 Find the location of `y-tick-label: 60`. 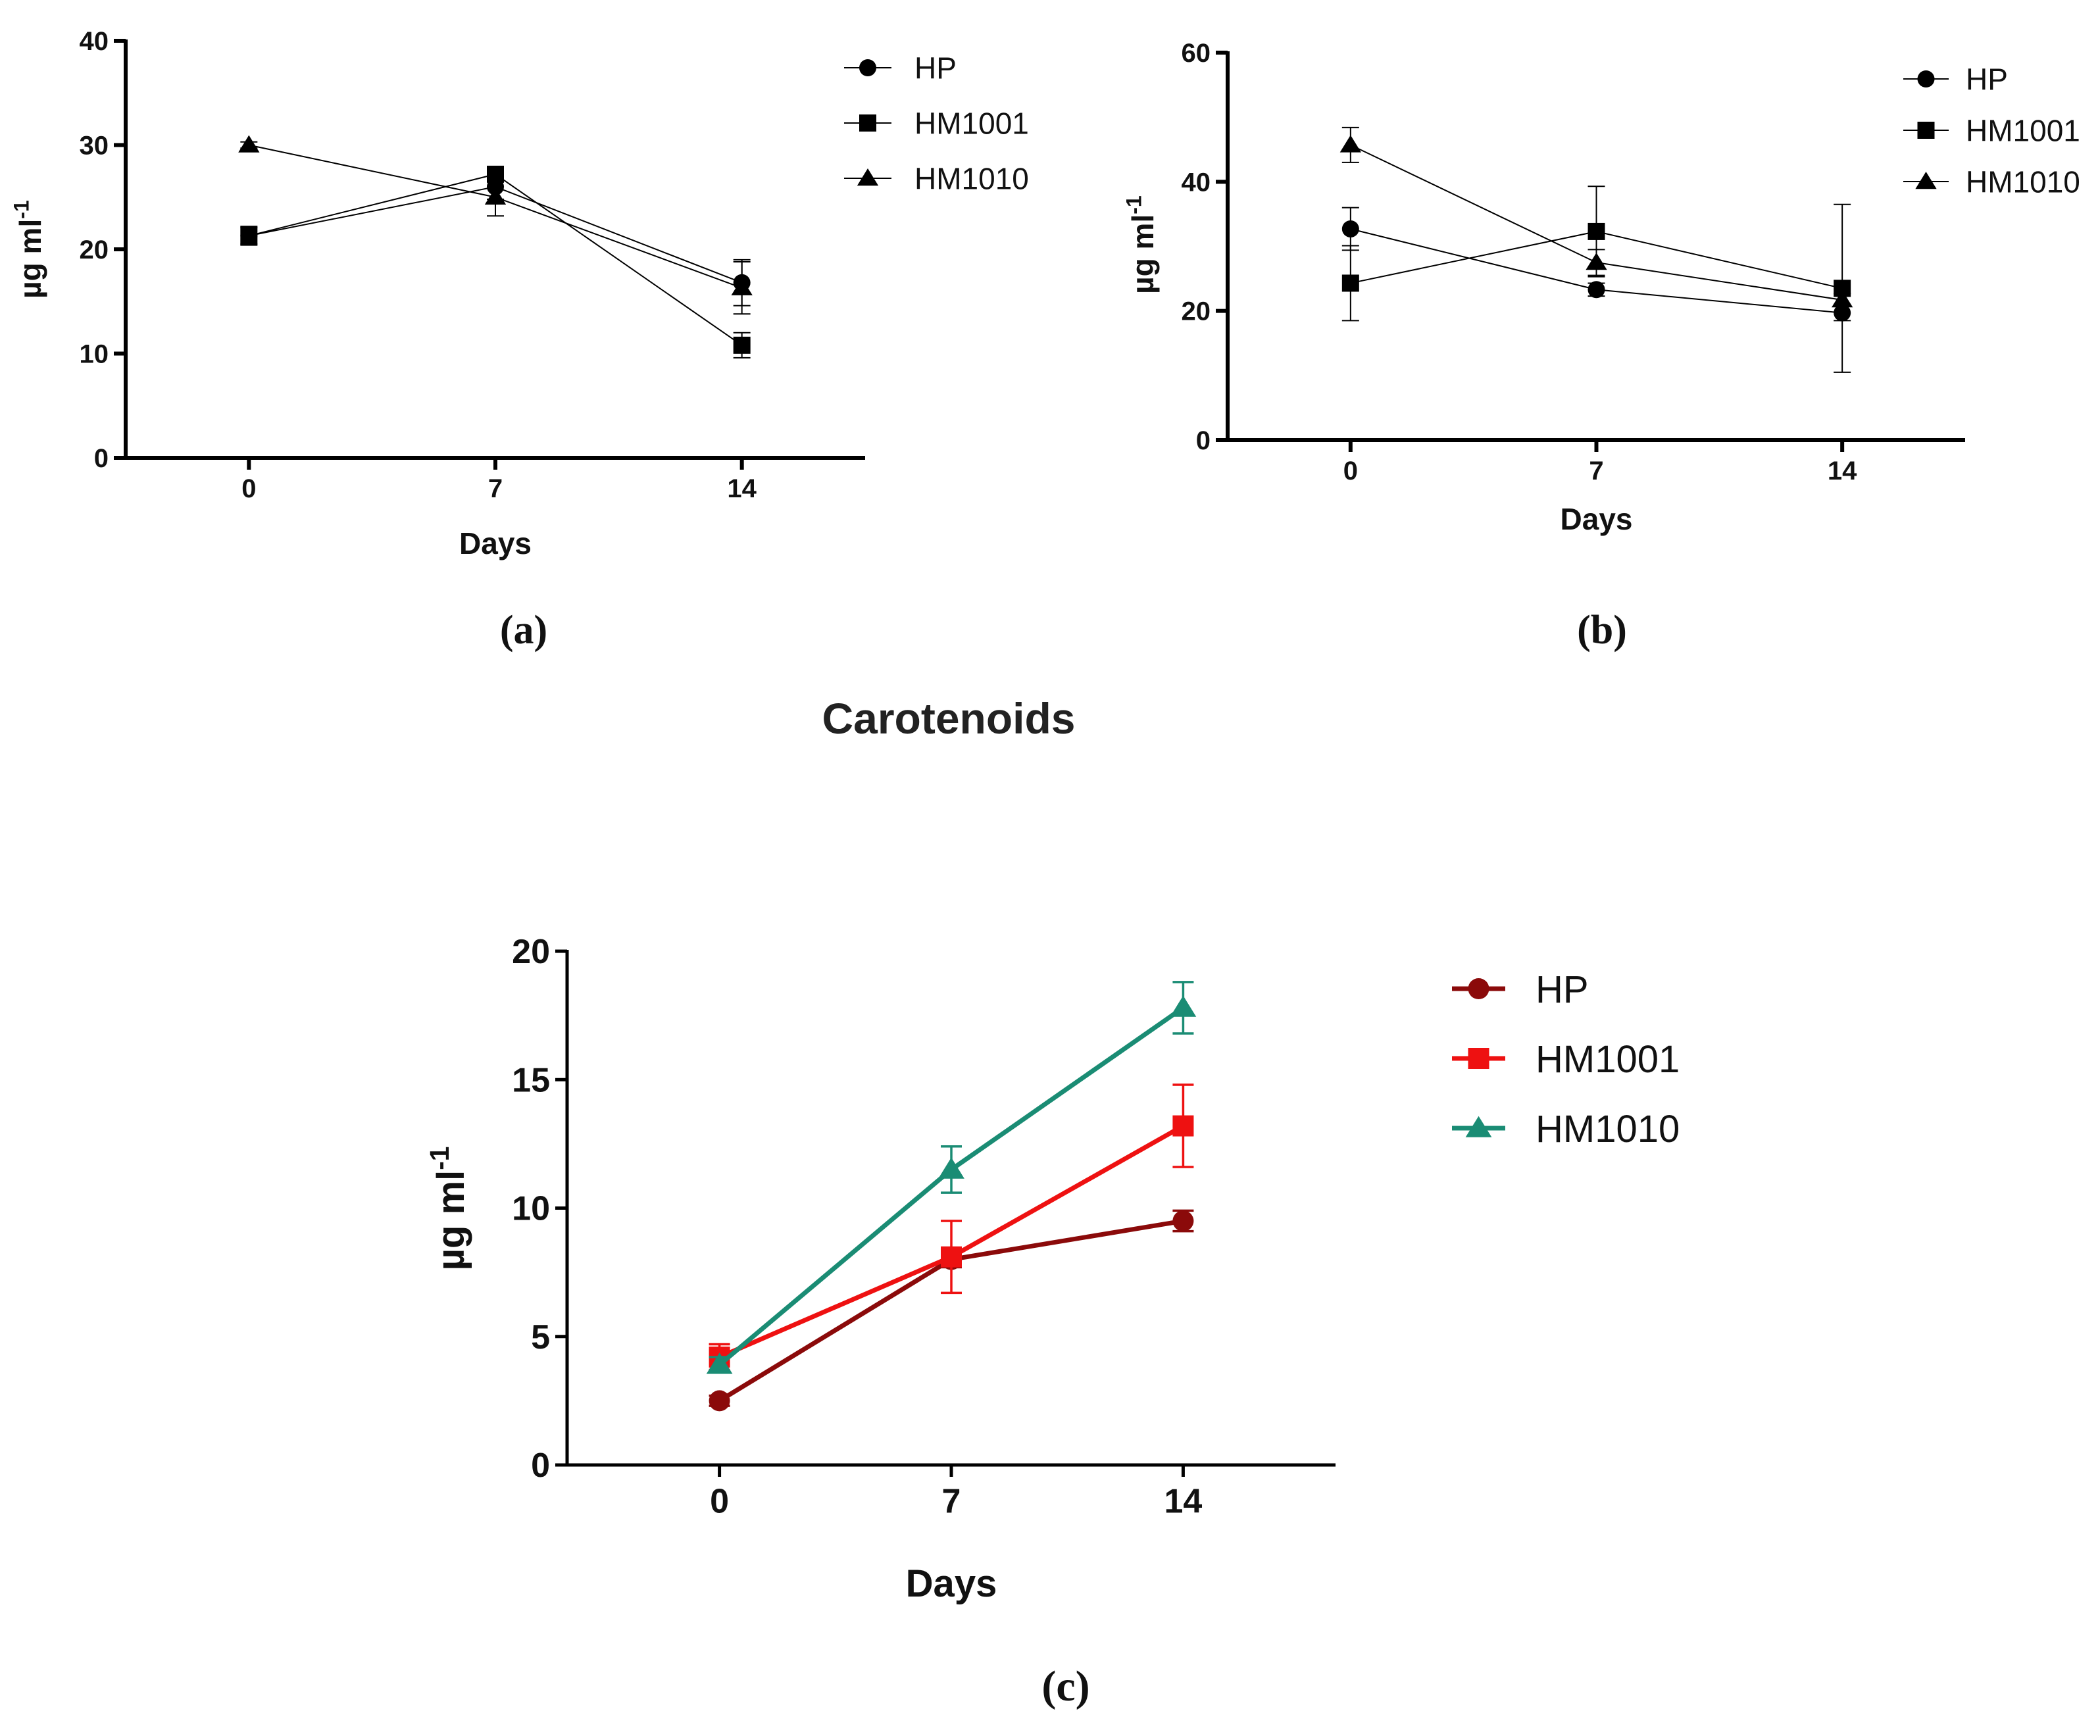

y-tick-label: 60 is located at coordinates (1197, 53).